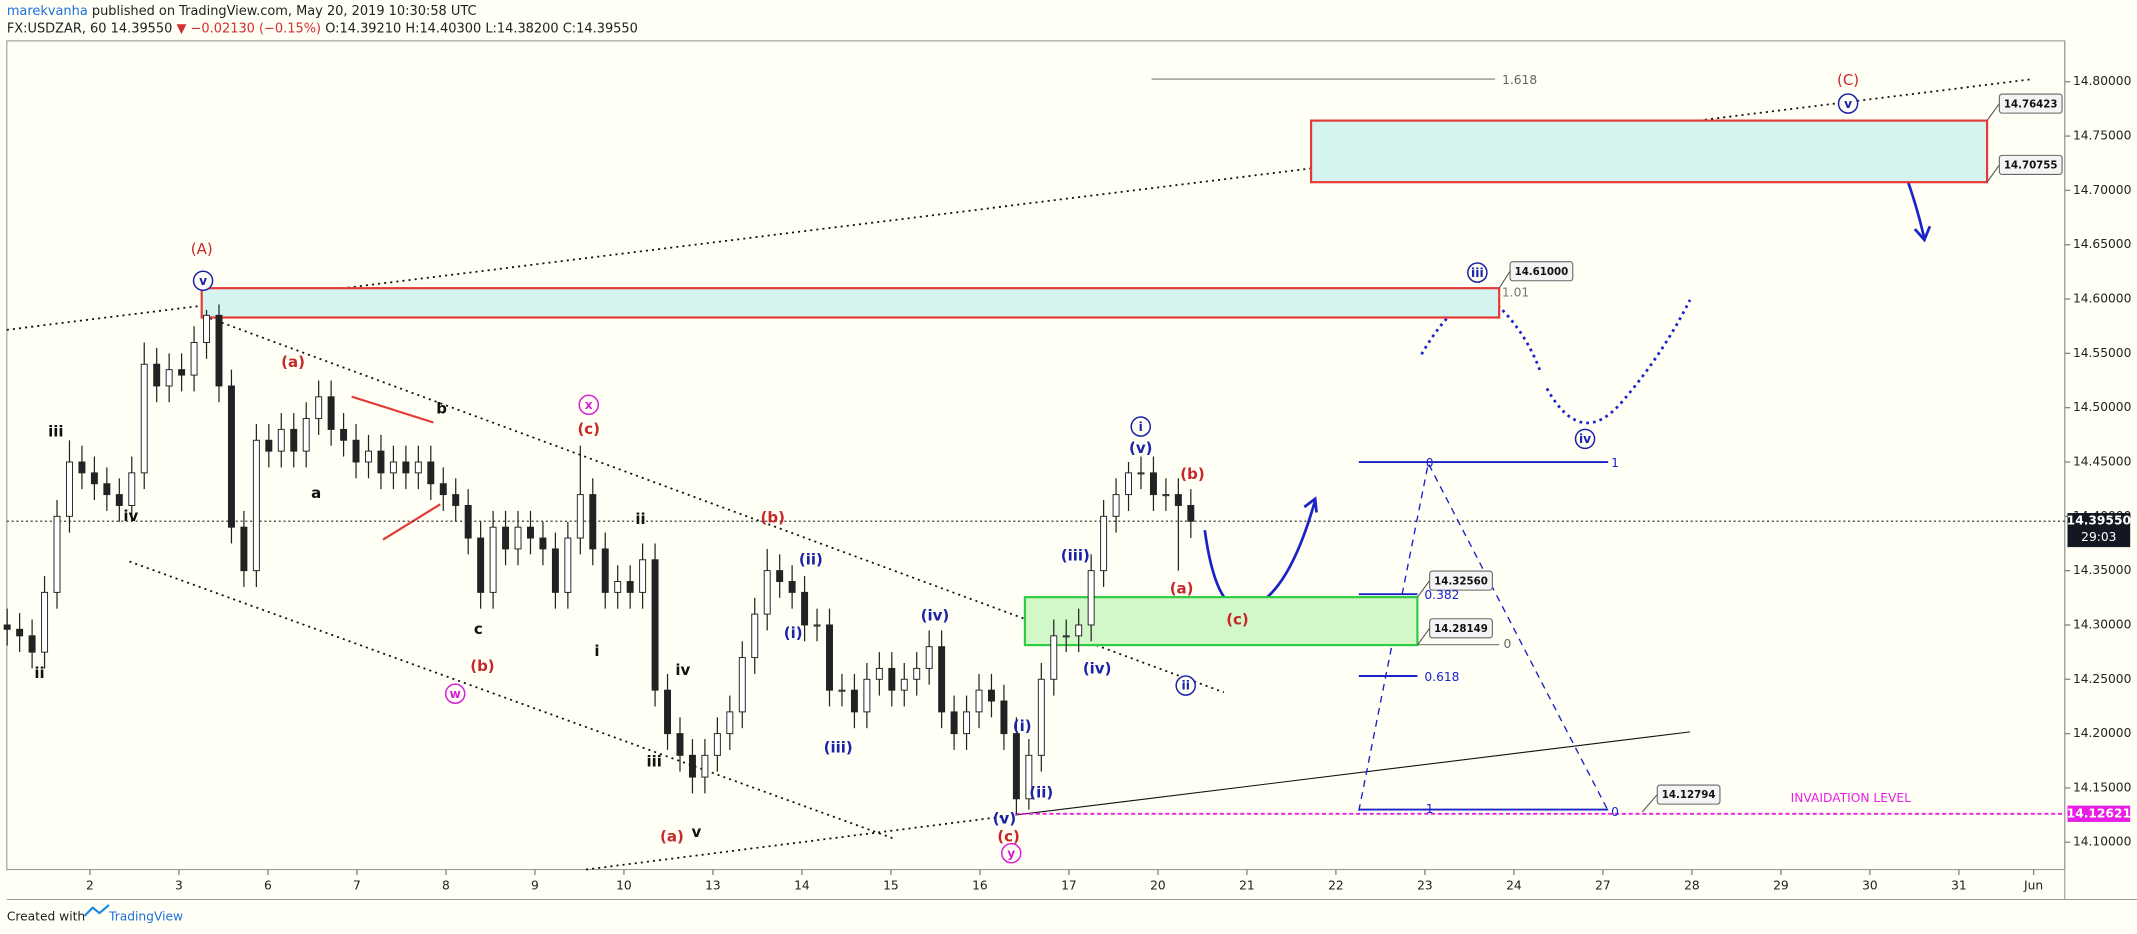 The image size is (2137, 934). I want to click on x-tick-label: 9, so click(535, 885).